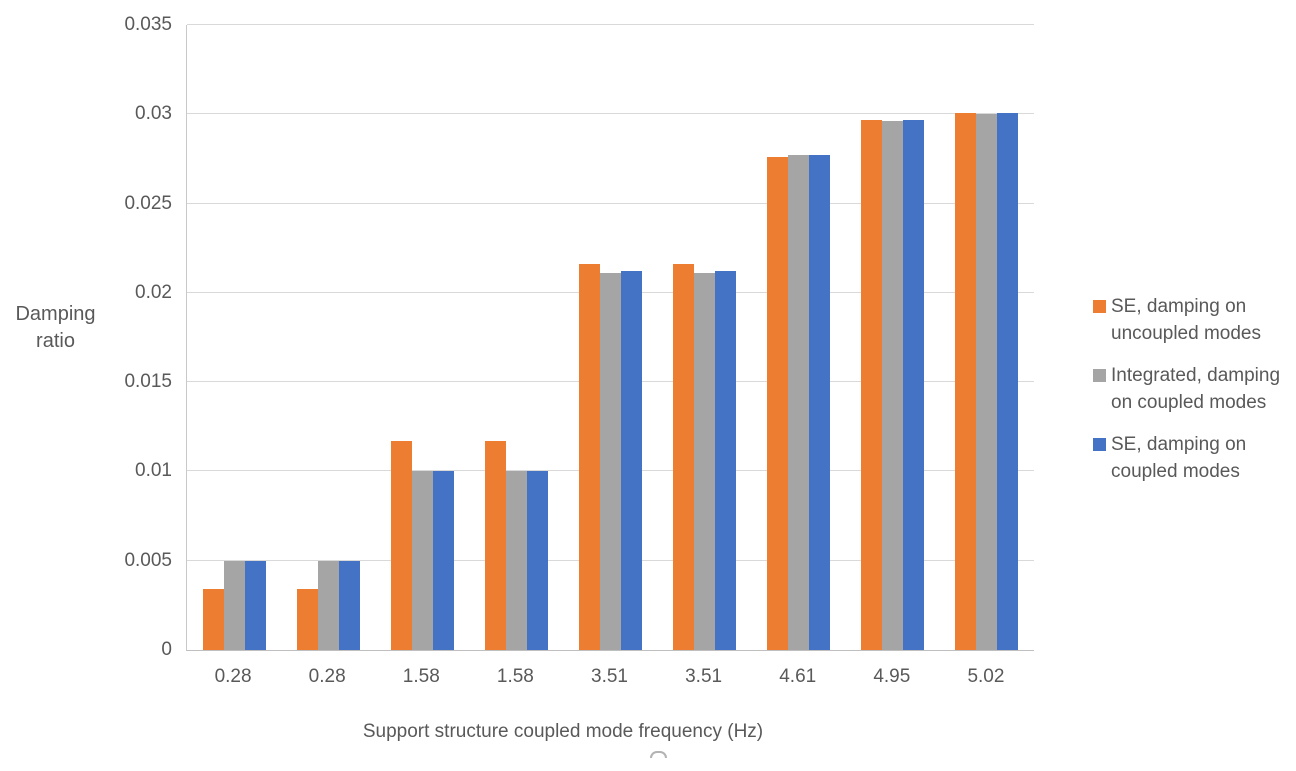 The image size is (1296, 771). I want to click on y-axis-ticks: 0 0.005 0.01 0.015 0.02 0.025 0.03 0.035, so click(116, 337).